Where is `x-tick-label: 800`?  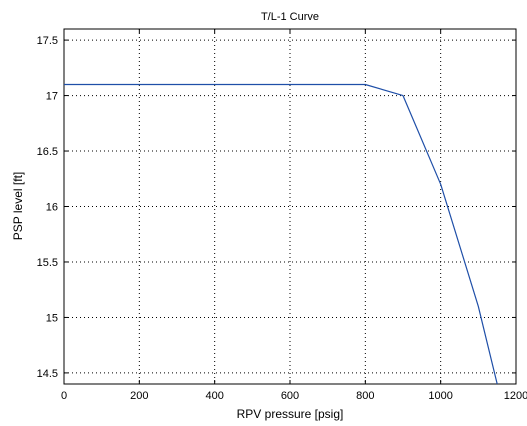 x-tick-label: 800 is located at coordinates (365, 396).